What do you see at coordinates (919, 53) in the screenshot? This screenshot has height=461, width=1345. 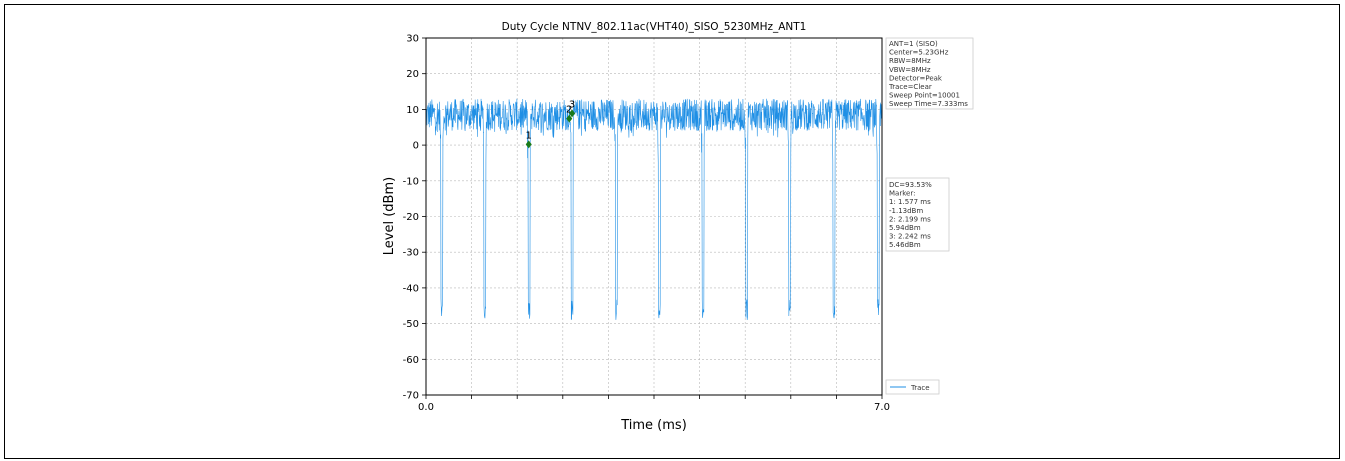 I see `info-line: Center=5.23GHz` at bounding box center [919, 53].